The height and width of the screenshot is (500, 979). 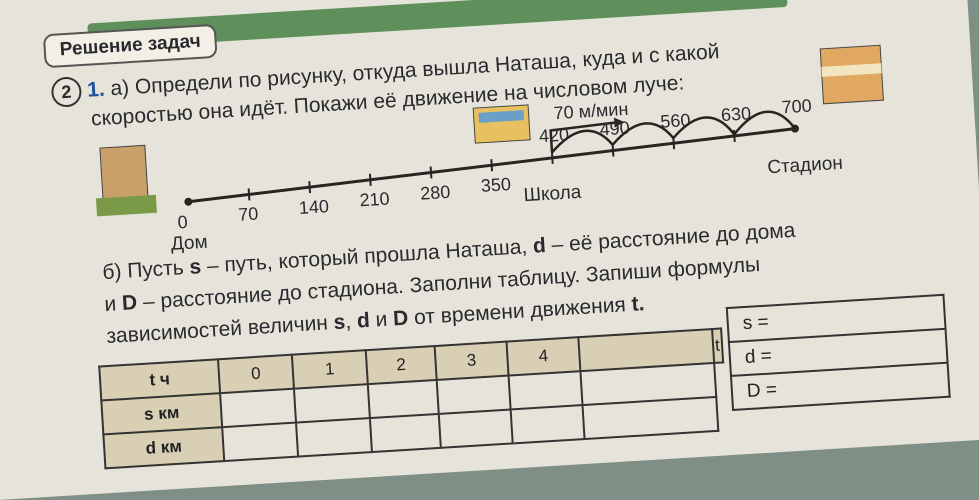 I want to click on school-icon, so click(x=501, y=124).